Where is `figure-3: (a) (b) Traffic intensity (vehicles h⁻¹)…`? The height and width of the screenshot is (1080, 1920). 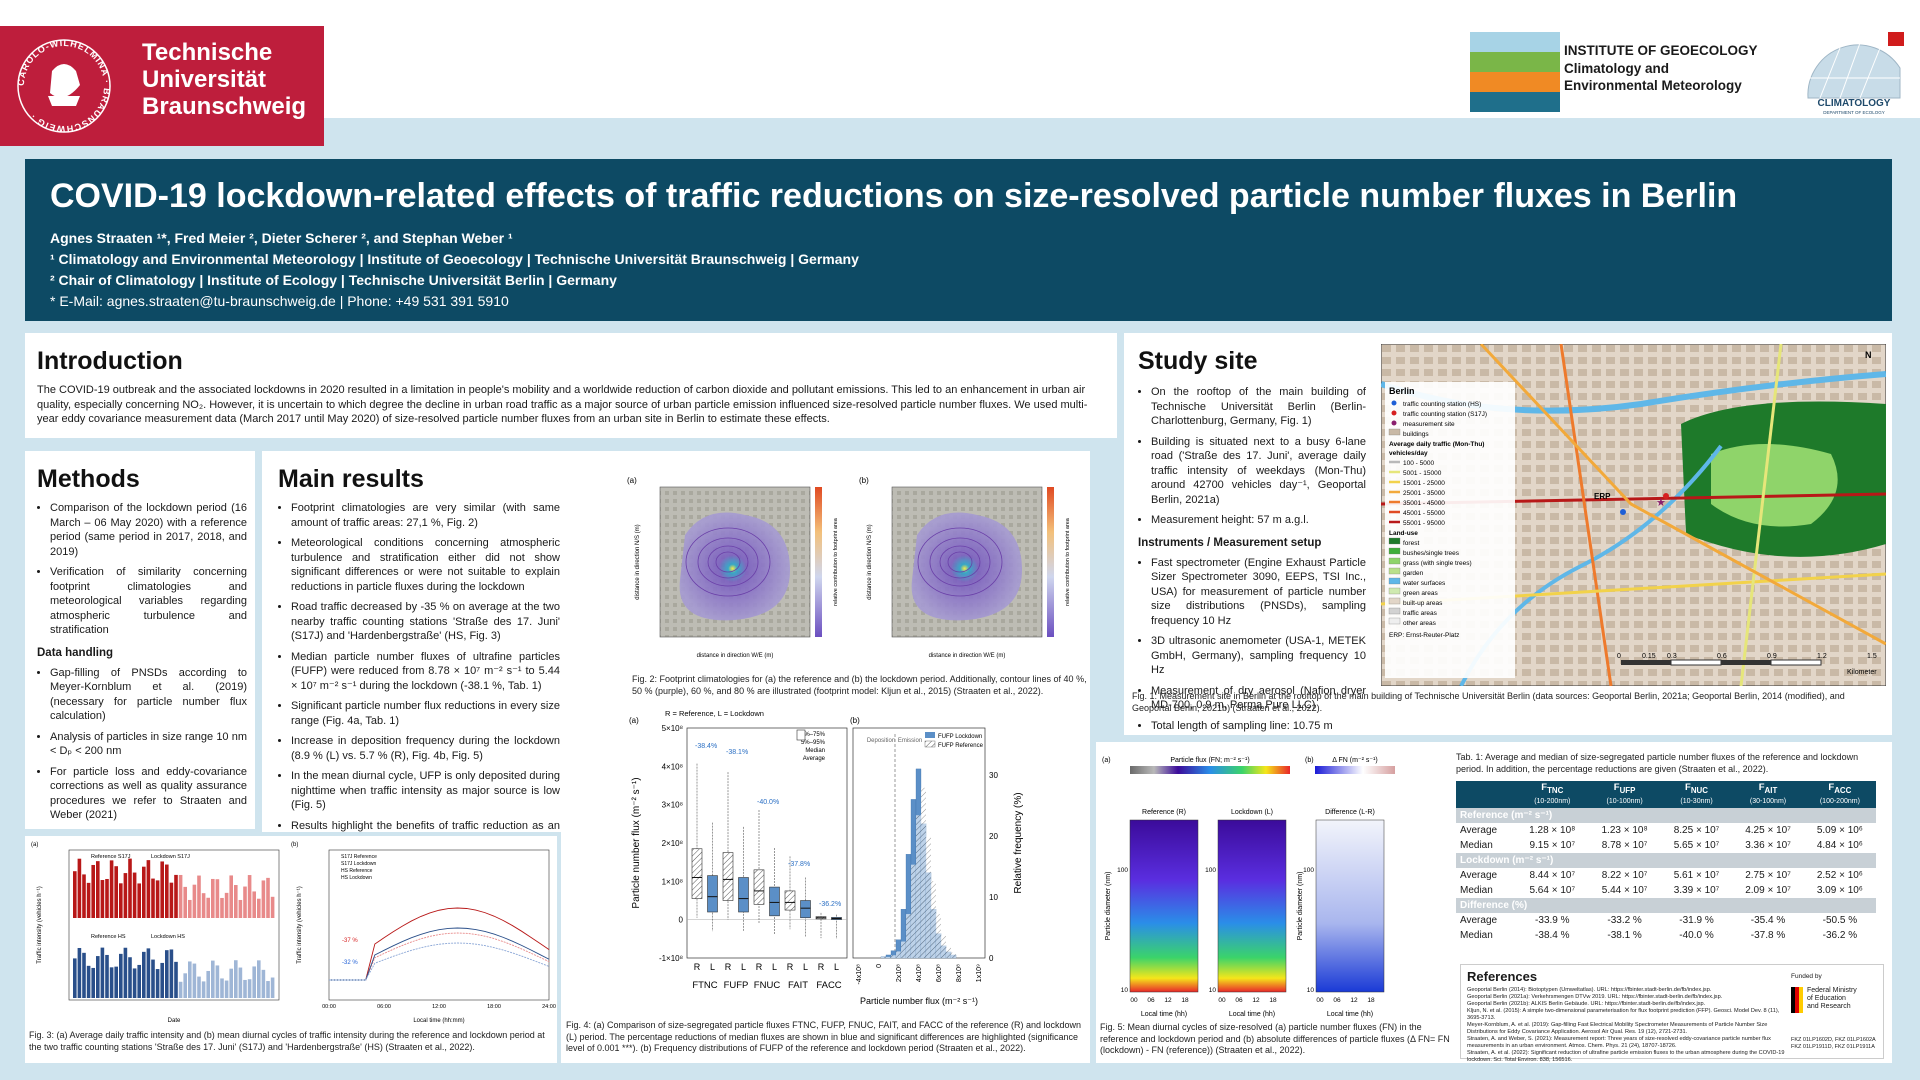
figure-3: (a) (b) Traffic intensity (vehicles h⁻¹)… is located at coordinates (293, 933).